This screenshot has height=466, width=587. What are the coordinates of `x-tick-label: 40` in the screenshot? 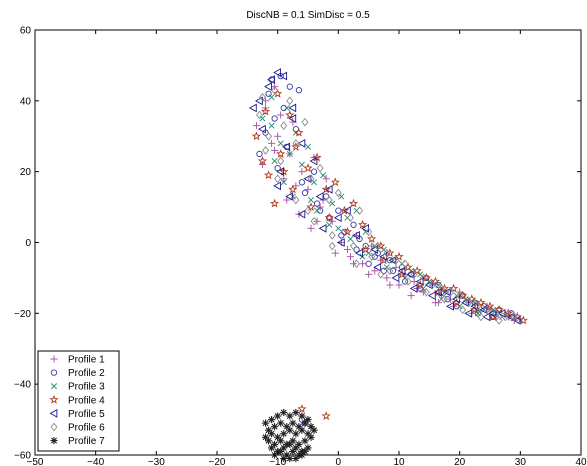 It's located at (581, 461).